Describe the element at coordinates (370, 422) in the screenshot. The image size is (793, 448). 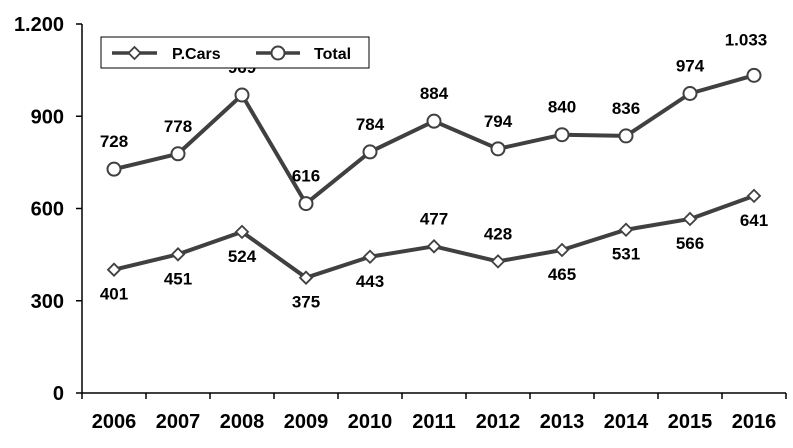
I see `x-tick-label: 2010` at that location.